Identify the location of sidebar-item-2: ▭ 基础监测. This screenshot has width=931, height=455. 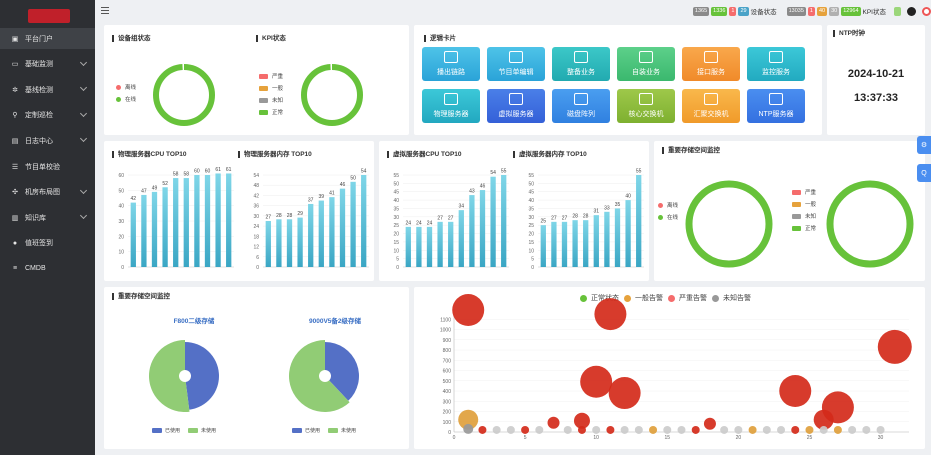
(47, 64).